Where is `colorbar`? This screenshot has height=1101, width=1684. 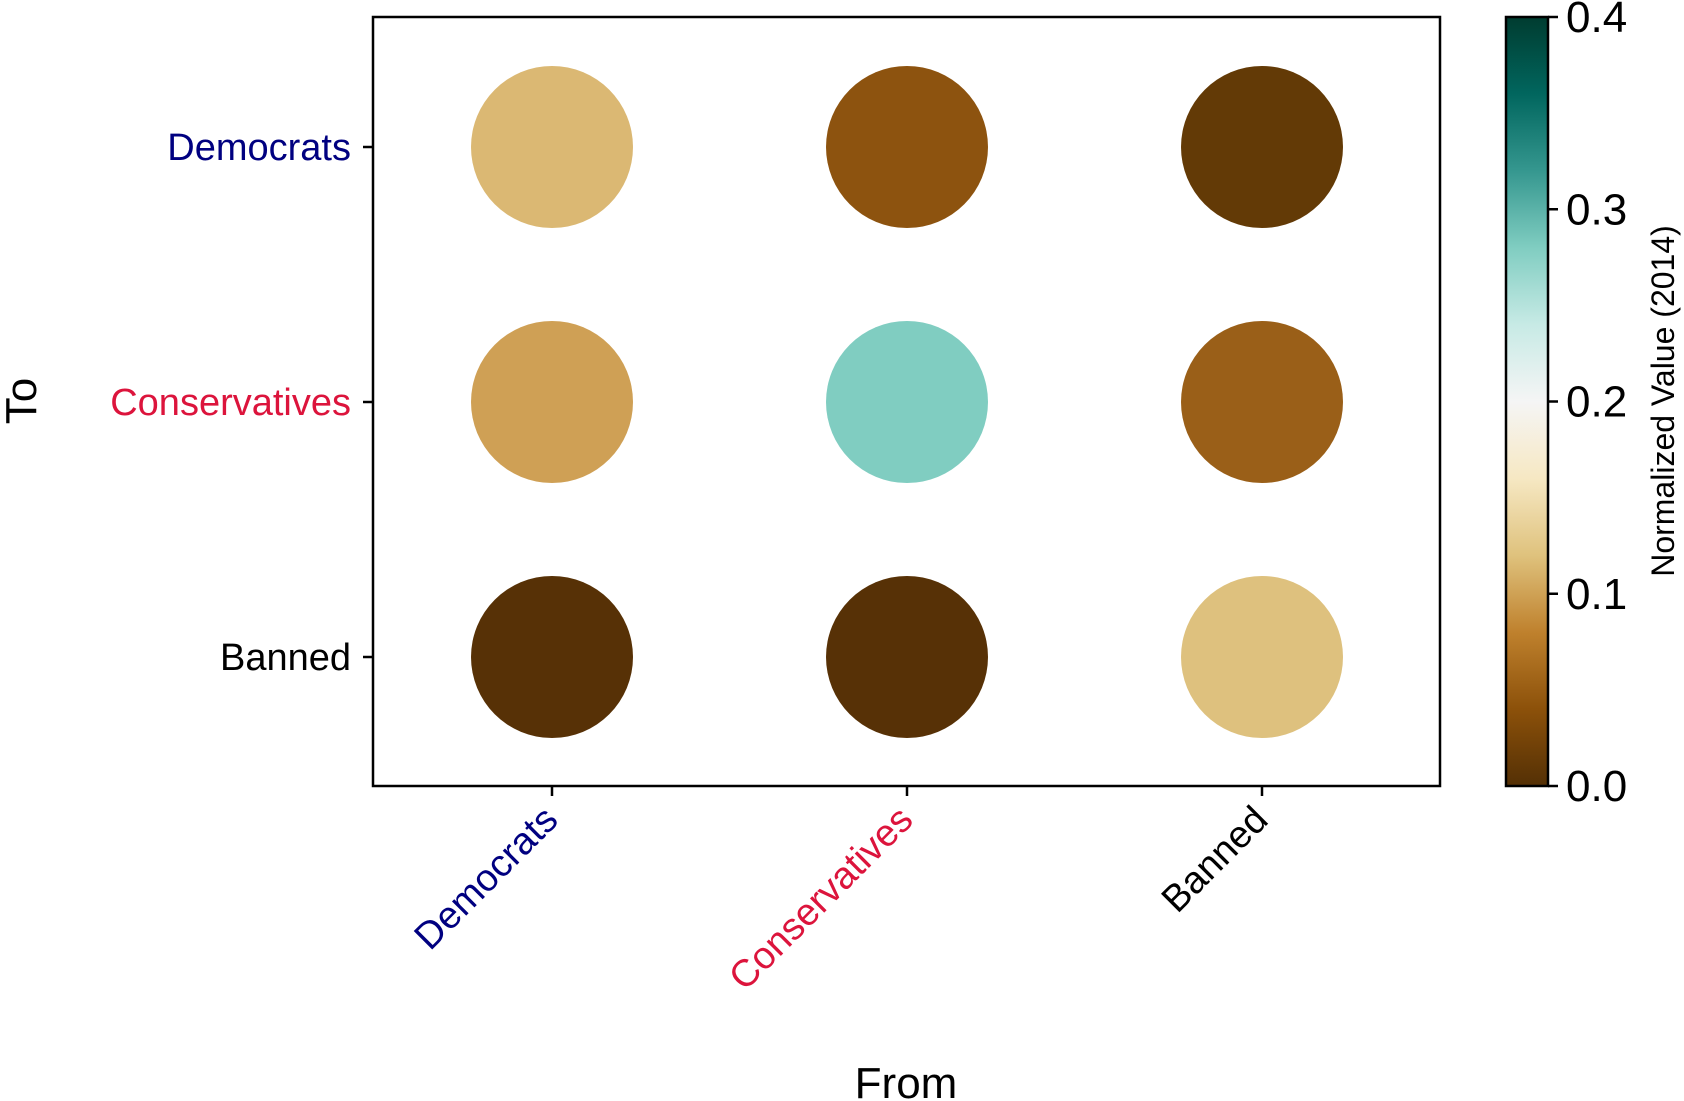 colorbar is located at coordinates (1527, 401).